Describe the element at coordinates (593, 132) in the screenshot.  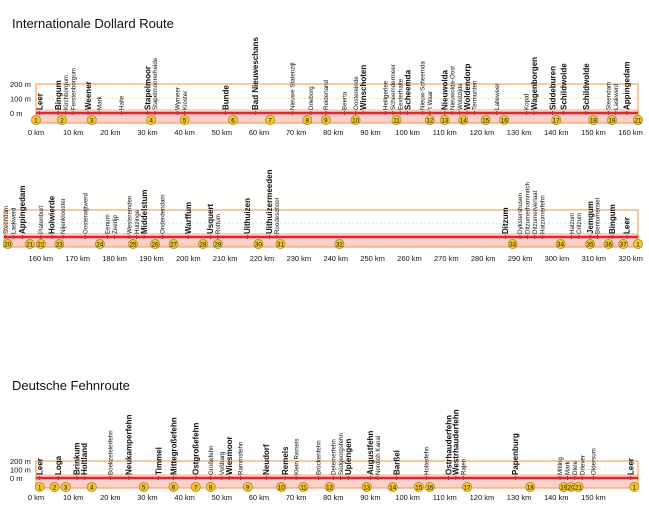
I see `km-tick-label: 150 km` at that location.